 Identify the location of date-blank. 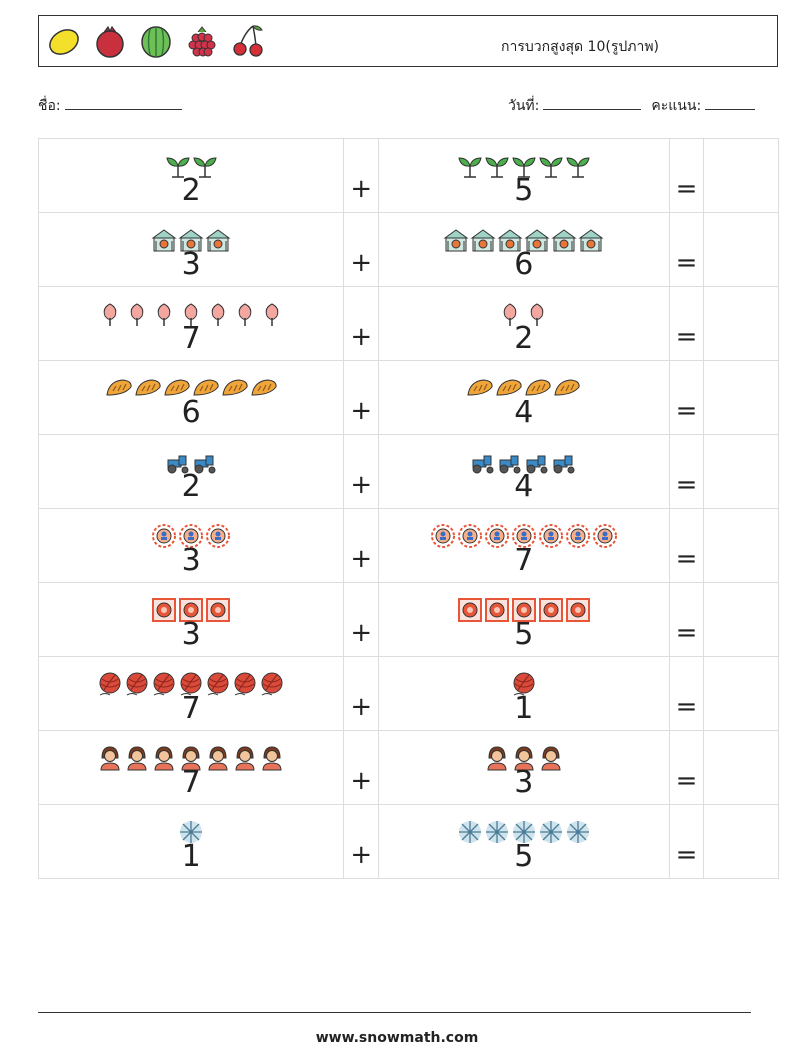
(592, 102).